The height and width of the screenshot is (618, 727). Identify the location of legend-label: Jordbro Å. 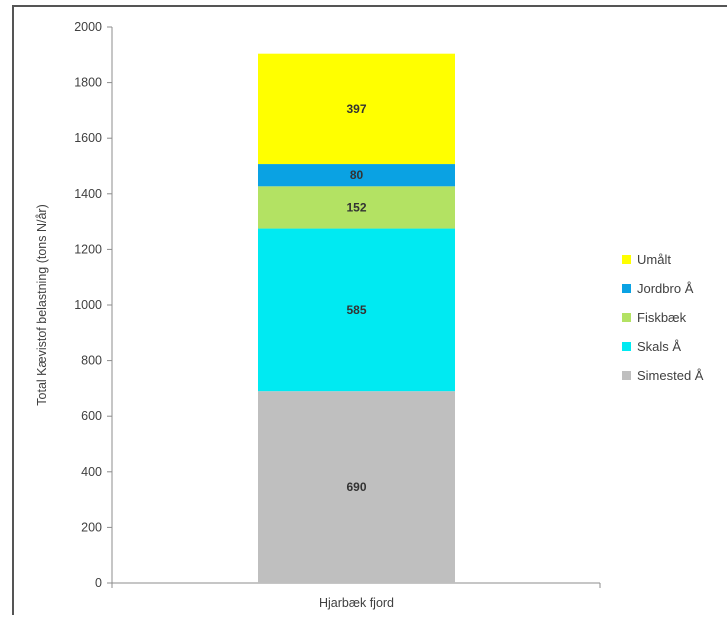
(665, 288).